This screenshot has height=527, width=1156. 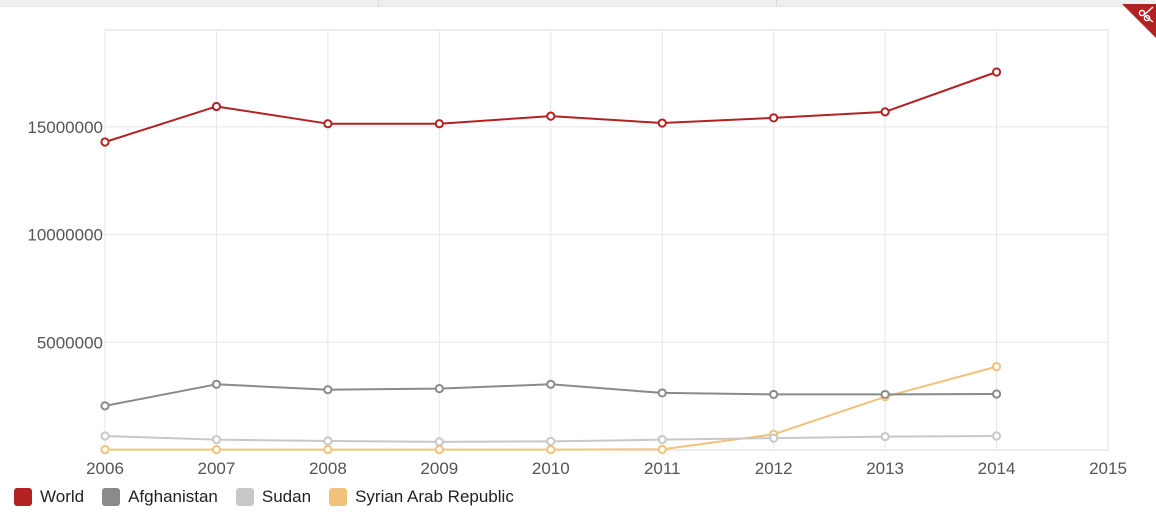 I want to click on corner-tab, so click(x=1139, y=21).